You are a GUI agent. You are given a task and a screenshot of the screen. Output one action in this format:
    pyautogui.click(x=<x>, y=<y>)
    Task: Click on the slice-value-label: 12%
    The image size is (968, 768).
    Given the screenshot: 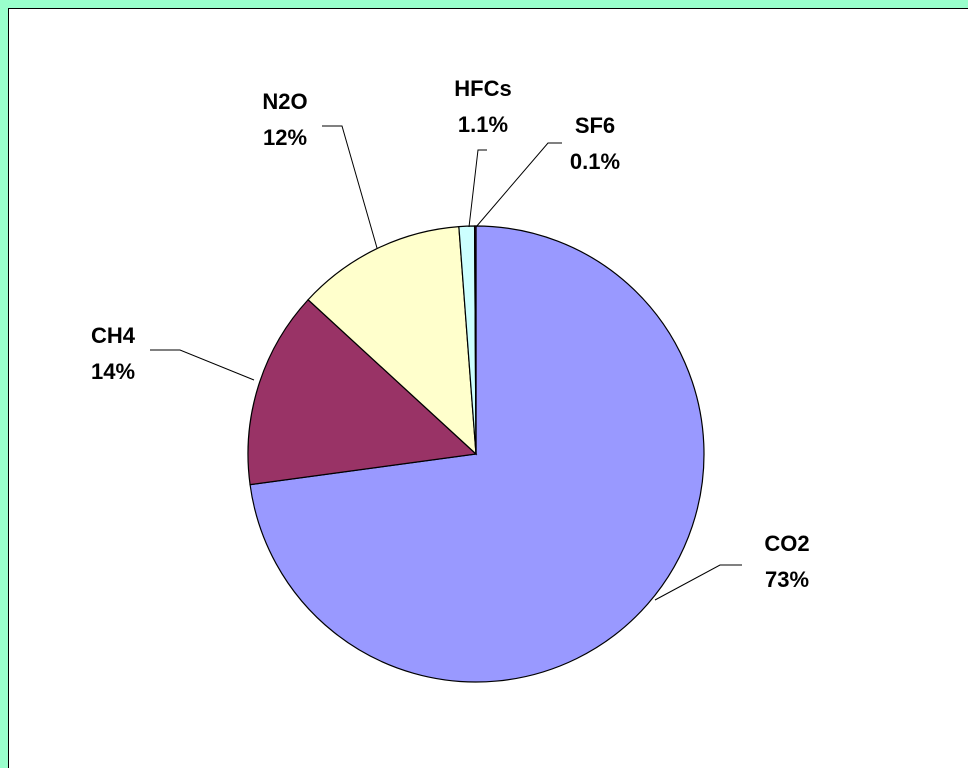 What is the action you would take?
    pyautogui.click(x=285, y=137)
    